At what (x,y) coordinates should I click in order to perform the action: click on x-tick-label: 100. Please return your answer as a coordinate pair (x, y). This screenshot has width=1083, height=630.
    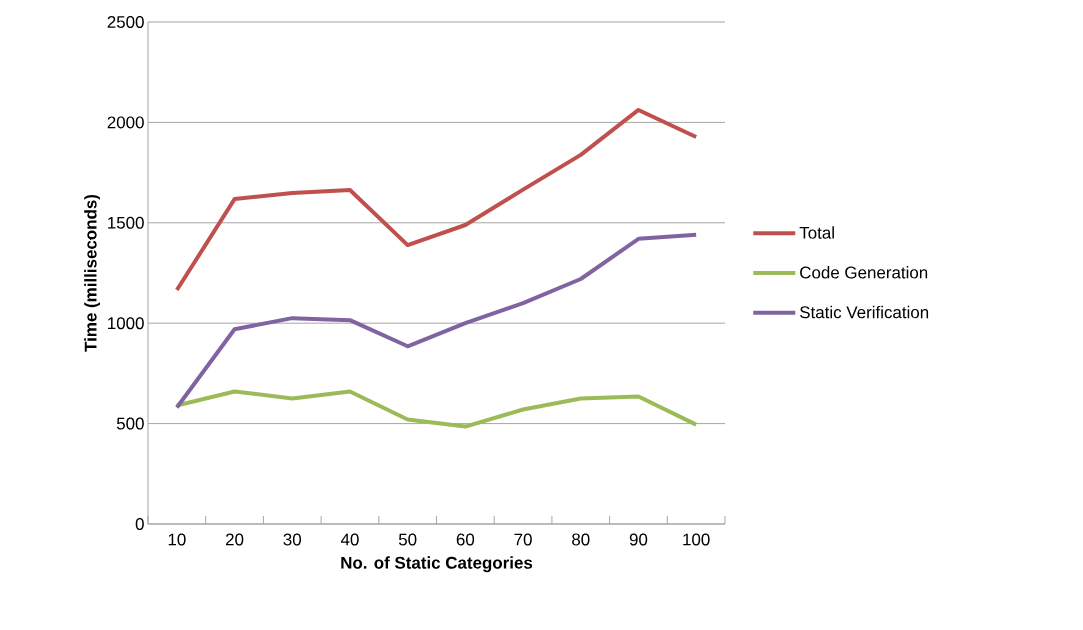
    Looking at the image, I should click on (696, 539).